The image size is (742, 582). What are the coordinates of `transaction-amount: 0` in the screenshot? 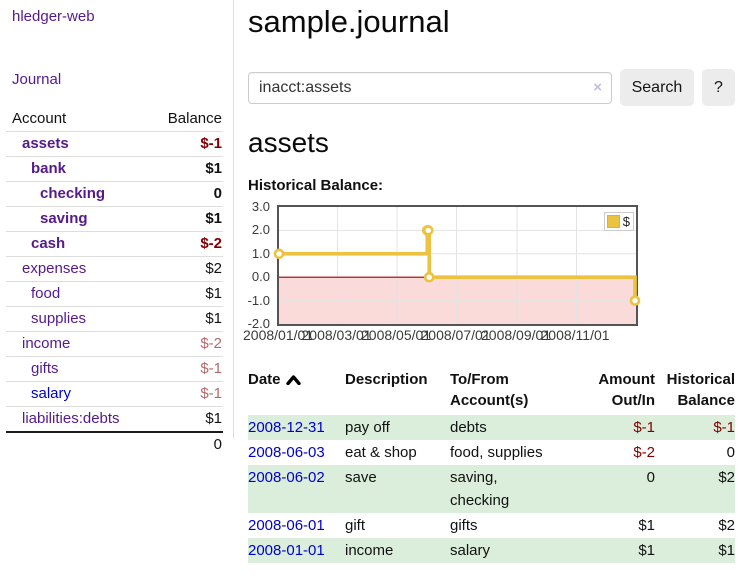 It's located at (650, 477).